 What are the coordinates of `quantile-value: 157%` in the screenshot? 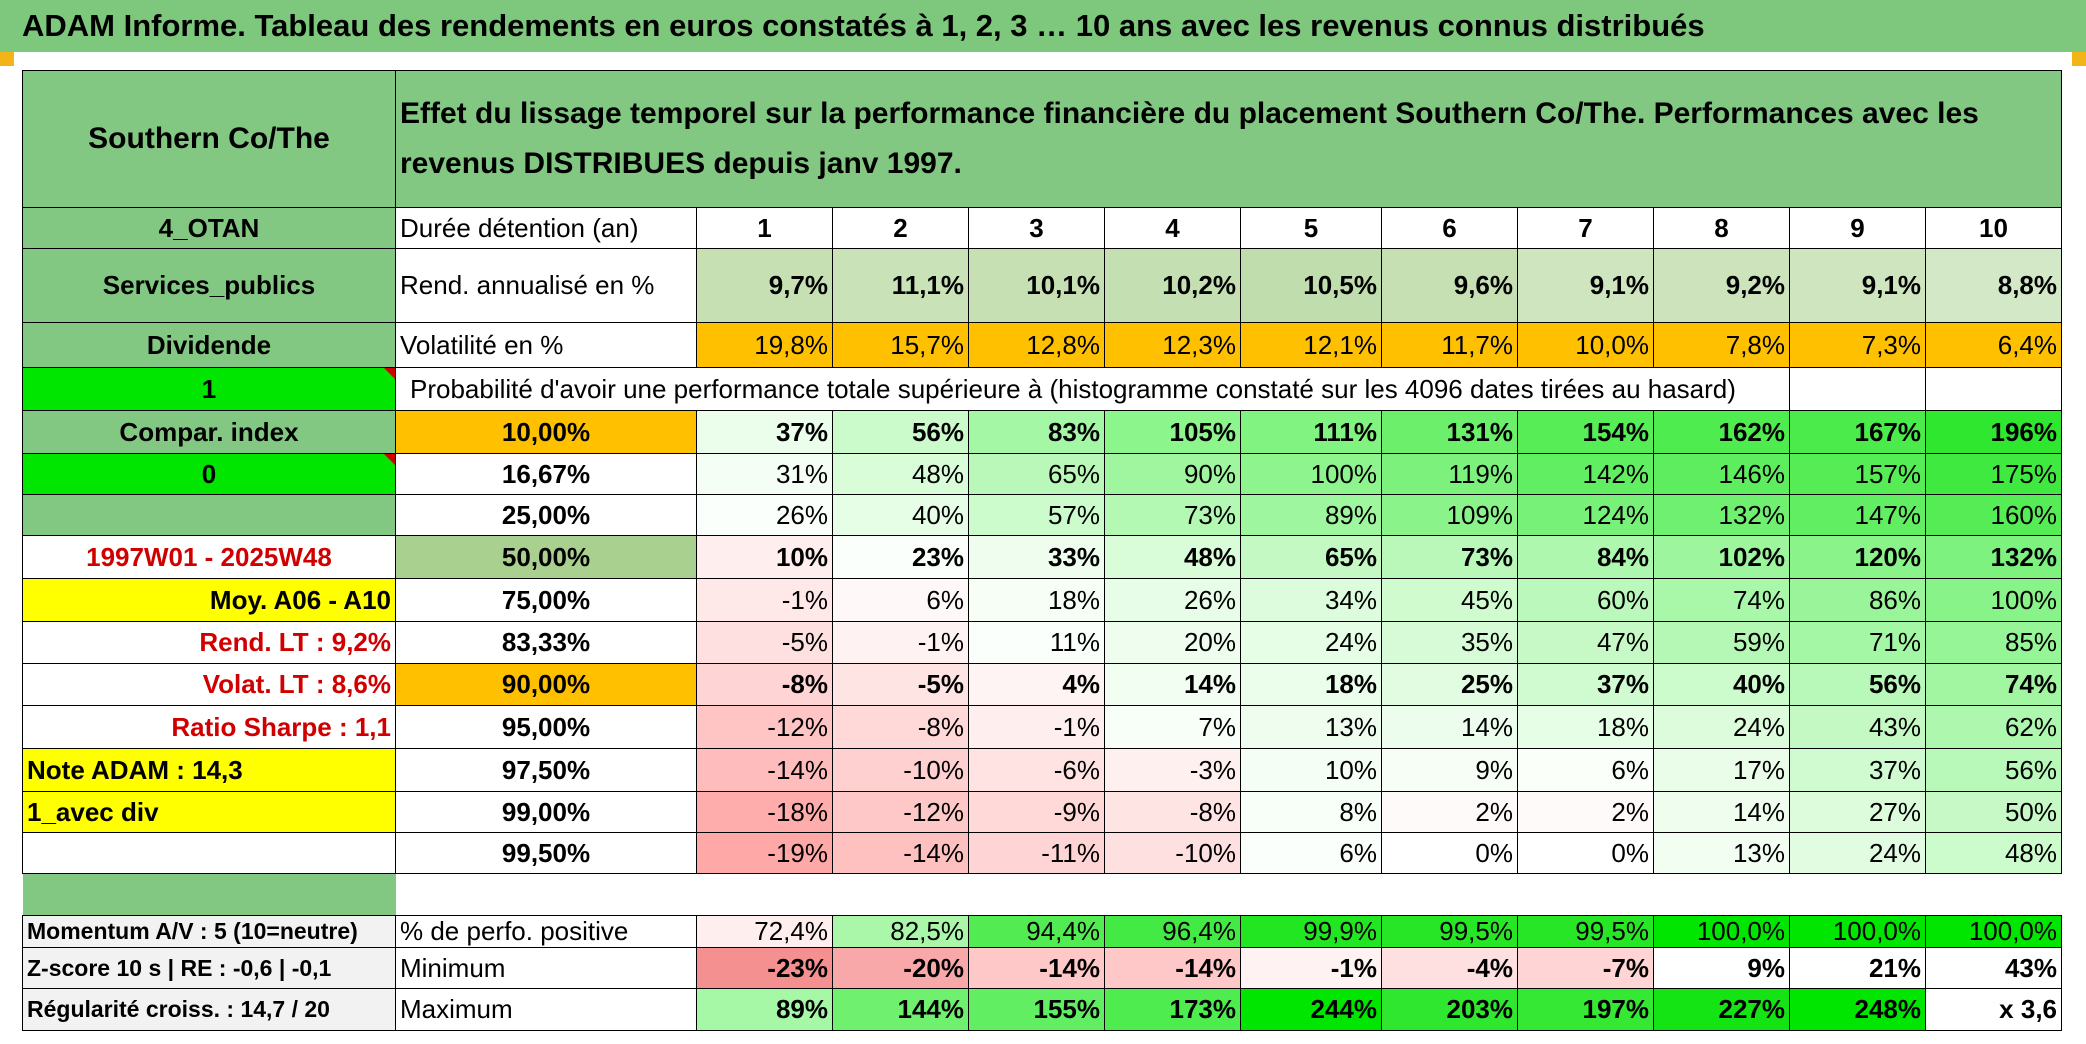 It's located at (1857, 474).